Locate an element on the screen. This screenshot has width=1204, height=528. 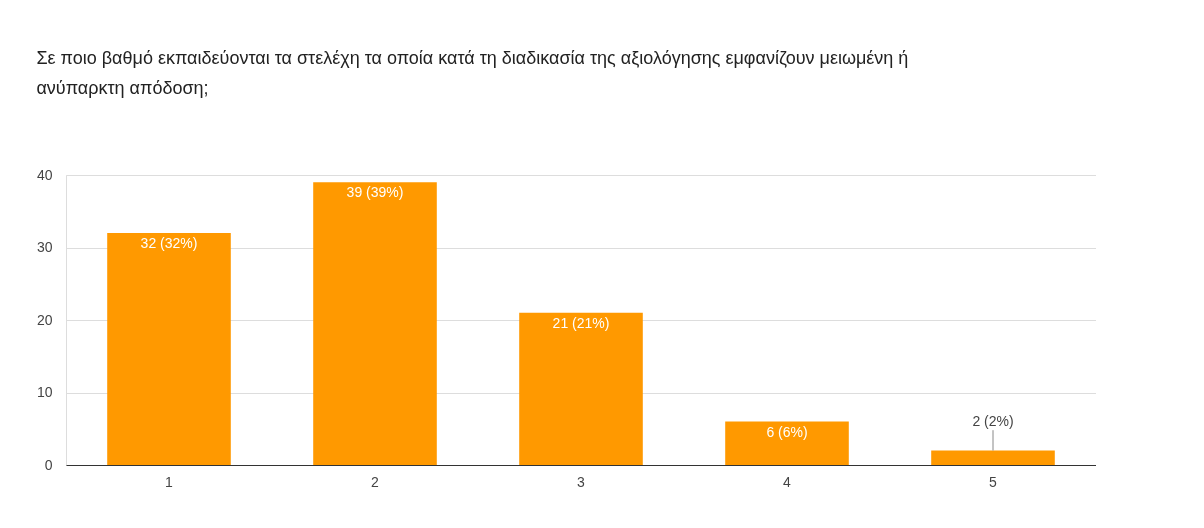
data-label: 2 (2%) is located at coordinates (993, 420).